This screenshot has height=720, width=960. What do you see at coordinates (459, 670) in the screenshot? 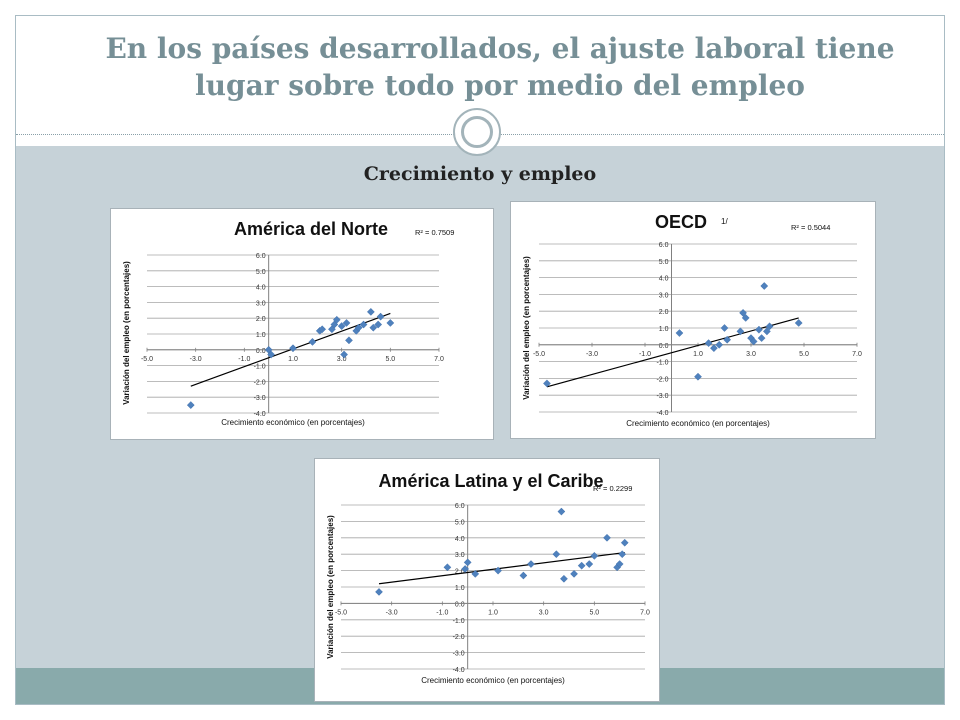
I see `y-tick-label: -4.0` at bounding box center [459, 670].